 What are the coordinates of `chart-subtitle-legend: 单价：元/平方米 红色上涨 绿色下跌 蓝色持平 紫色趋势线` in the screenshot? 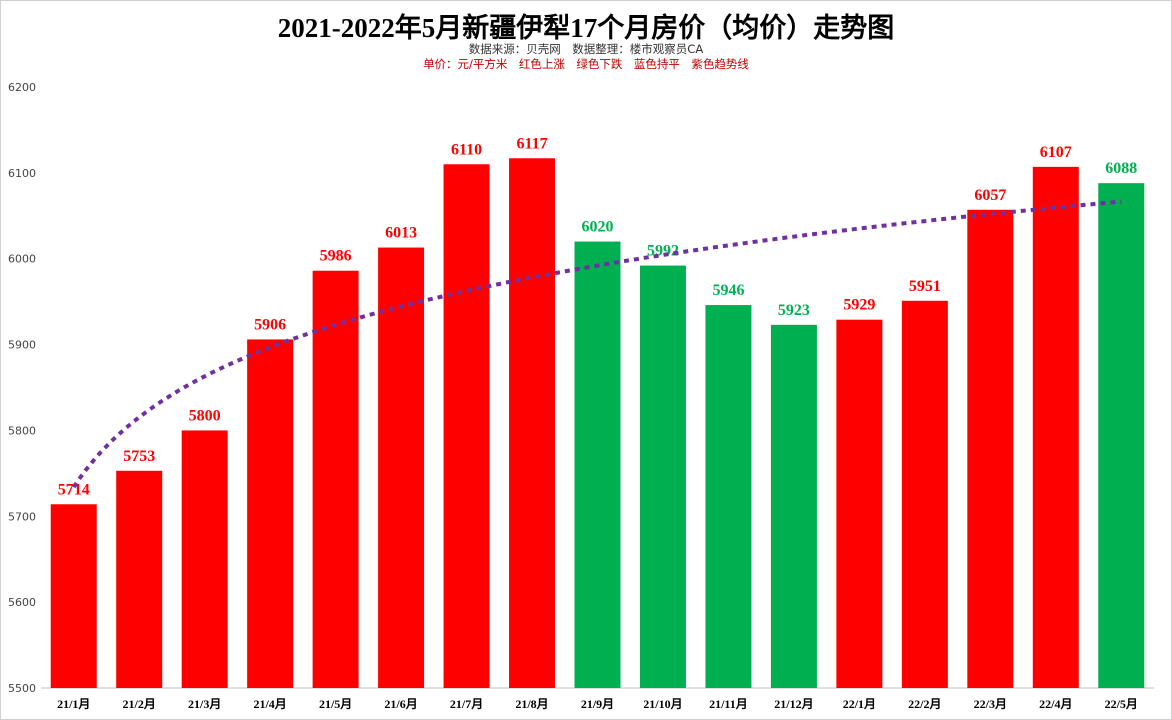 It's located at (586, 64).